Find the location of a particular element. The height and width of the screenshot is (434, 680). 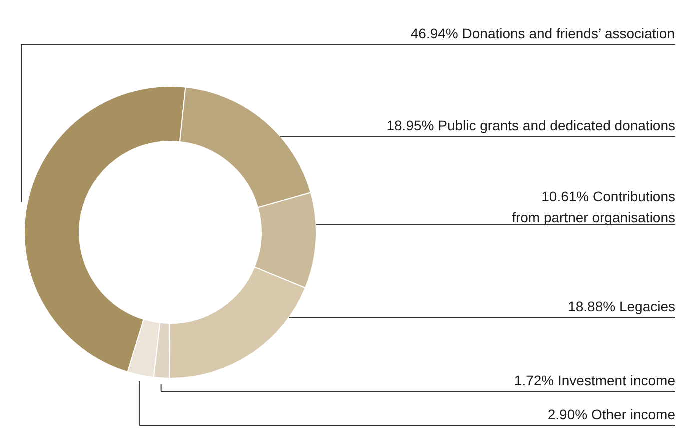

slice-label: 2.90% Other income is located at coordinates (612, 414).